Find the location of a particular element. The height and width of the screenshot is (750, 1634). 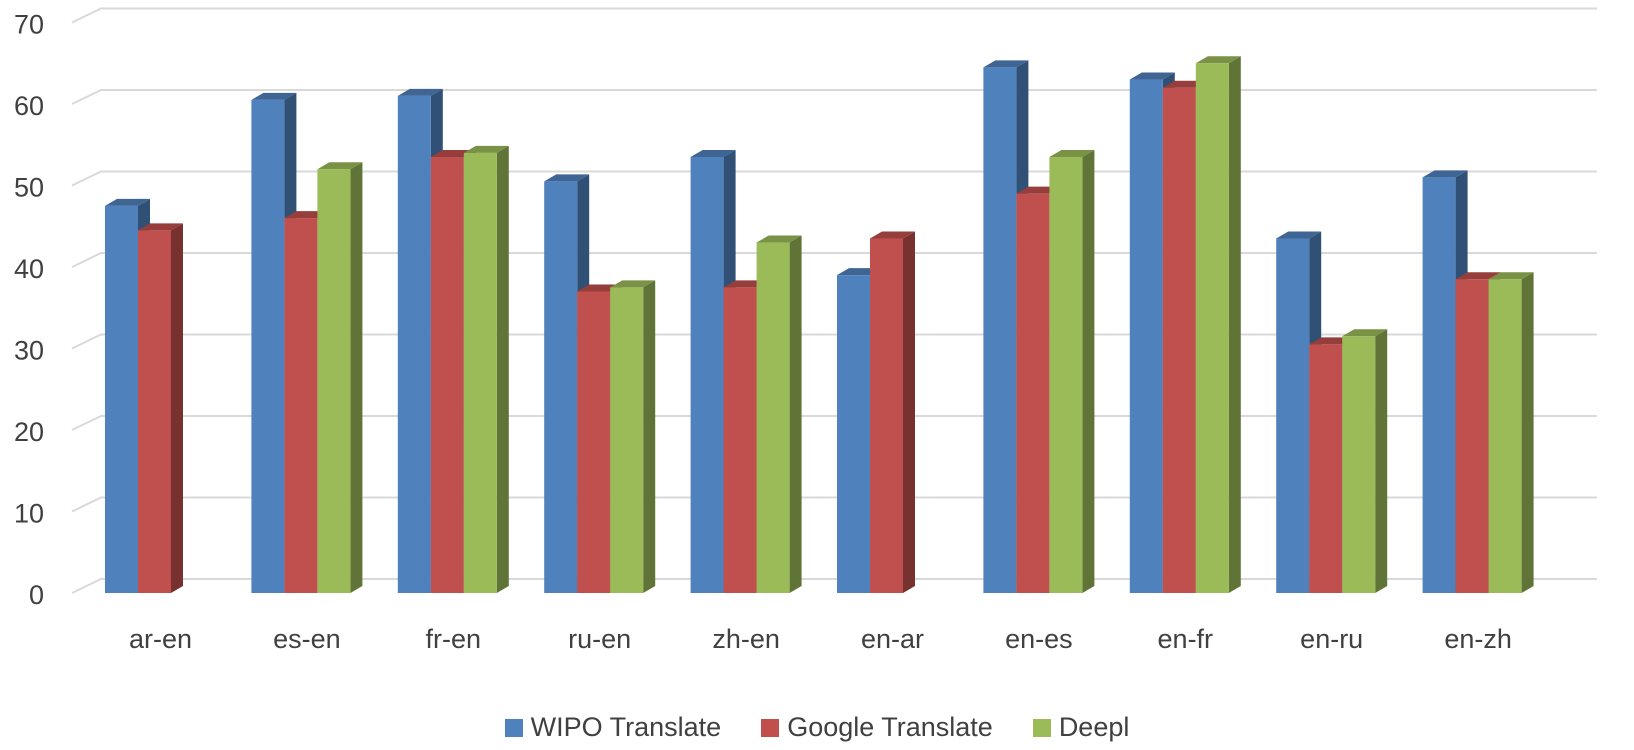

y-axis-ticks: 0 10 20 30 40 50 60 70 is located at coordinates (29, 310).